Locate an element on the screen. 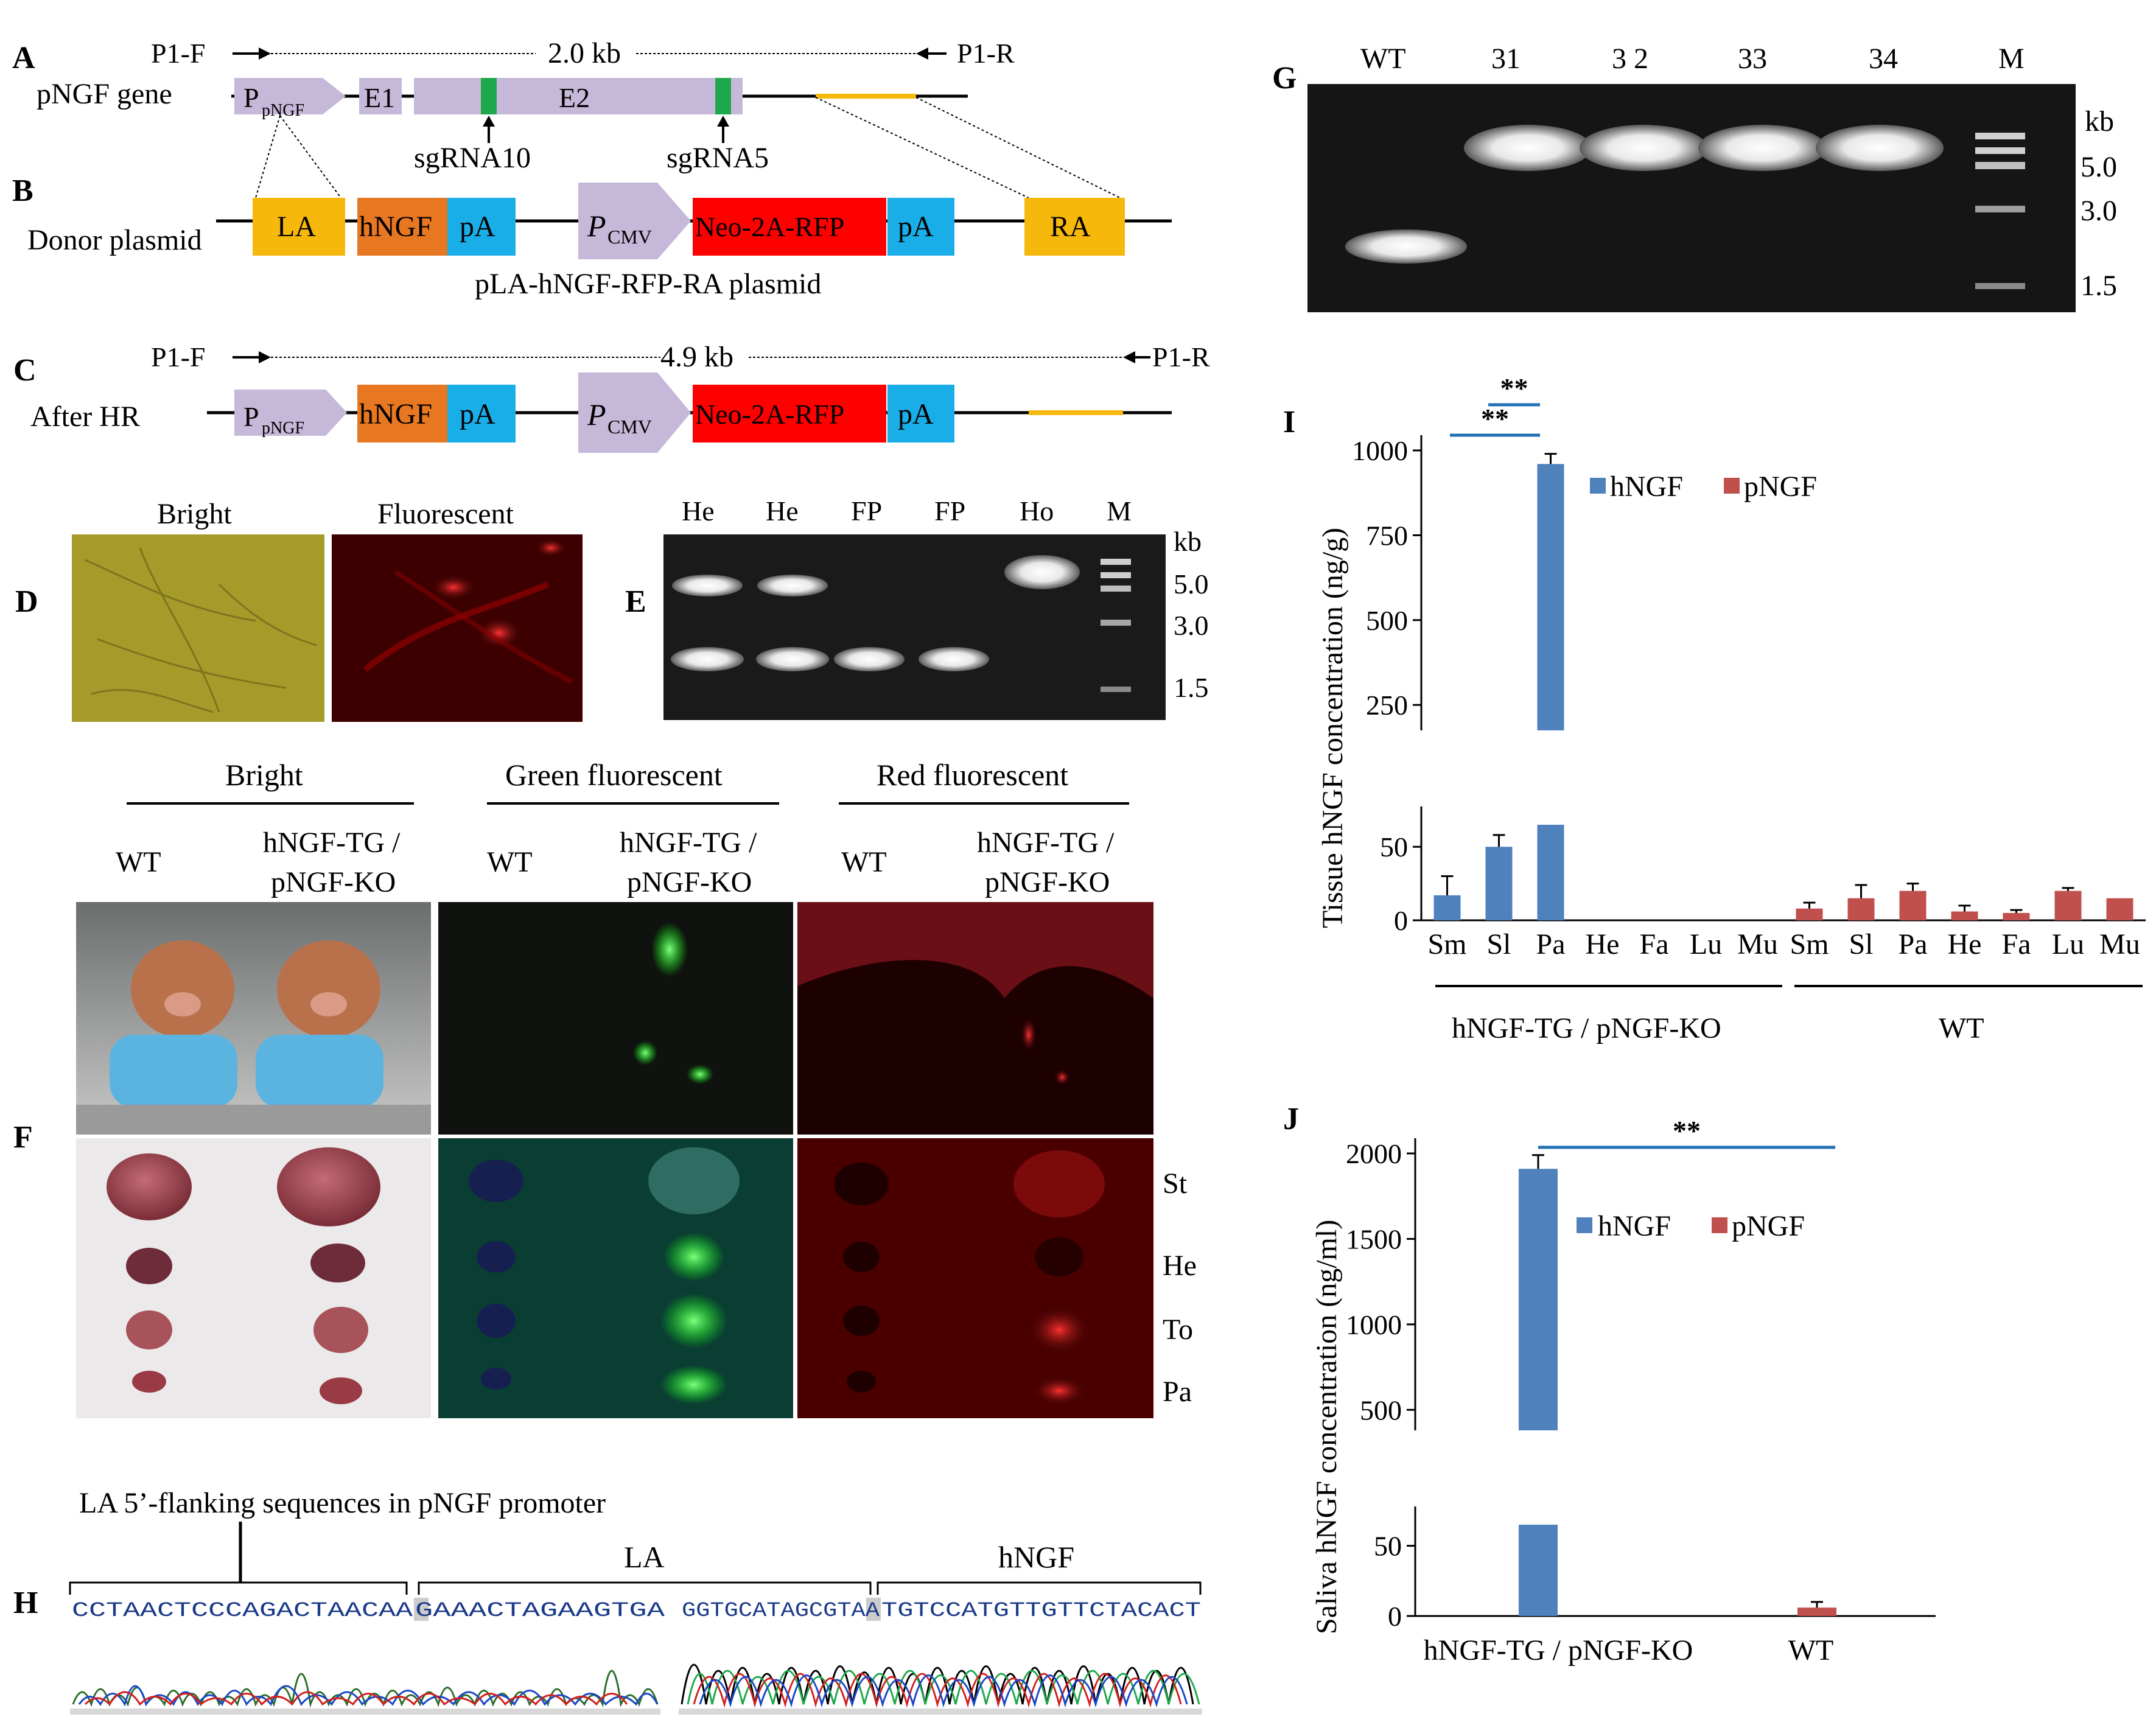 The height and width of the screenshot is (1728, 2156). fluorescent-image is located at coordinates (457, 628).